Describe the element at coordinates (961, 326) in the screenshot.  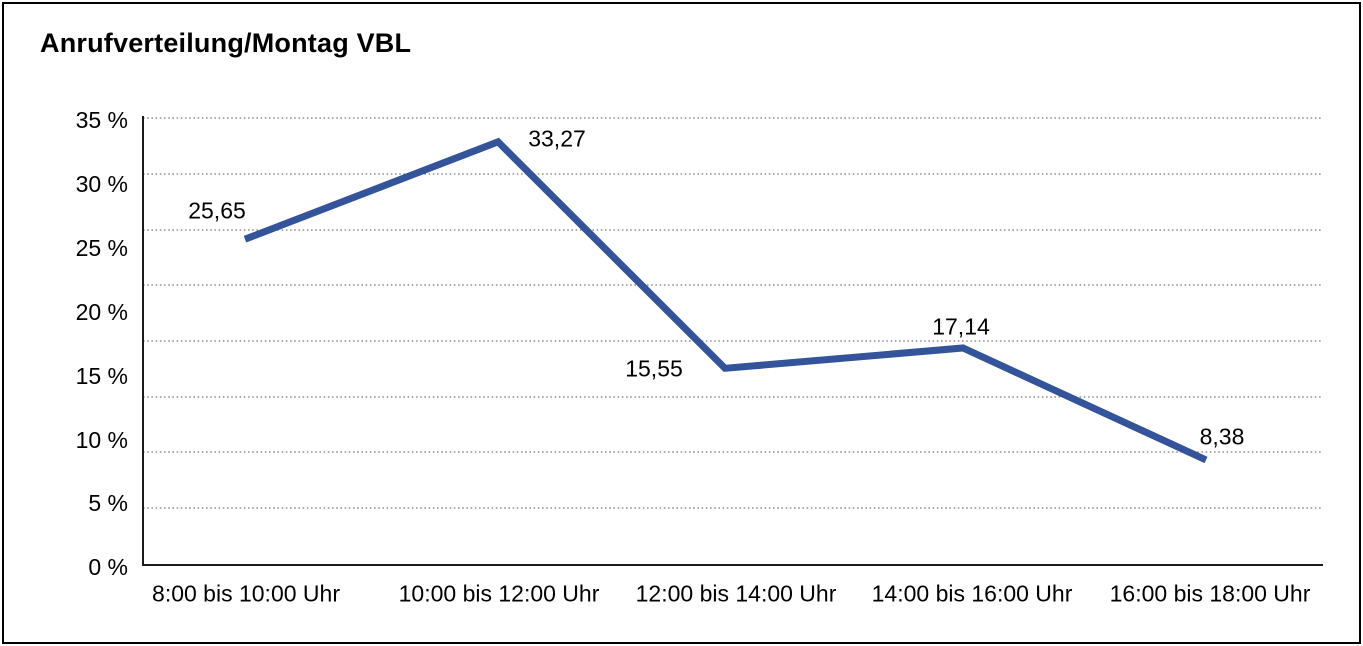
I see `data-point-value-label: 17,14` at that location.